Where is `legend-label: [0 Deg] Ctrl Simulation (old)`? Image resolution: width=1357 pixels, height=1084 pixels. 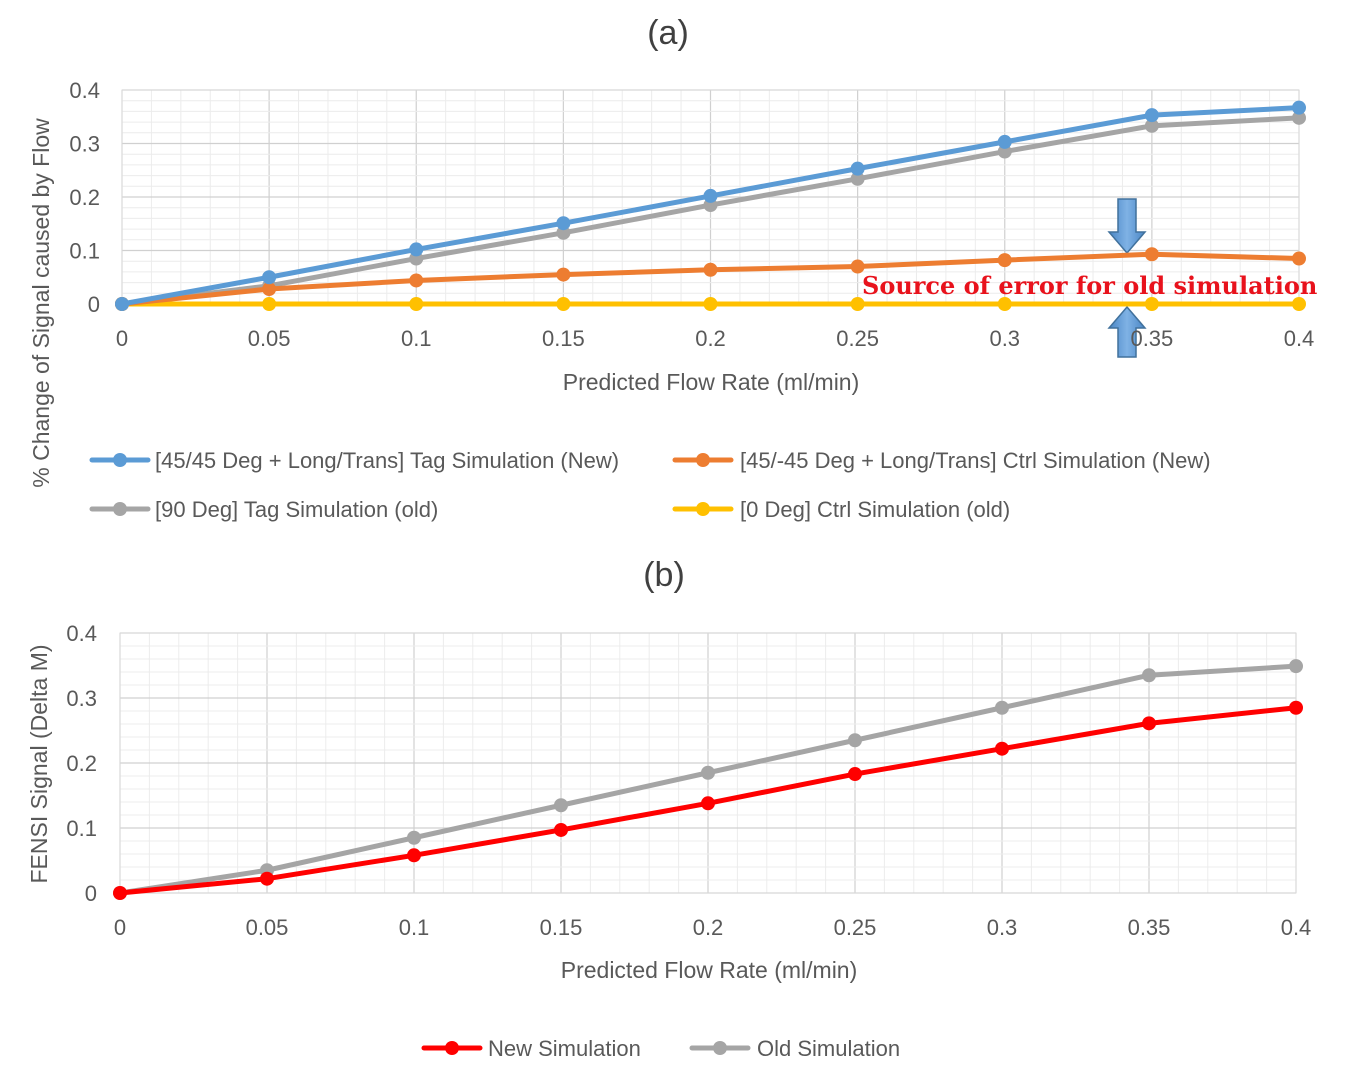 legend-label: [0 Deg] Ctrl Simulation (old) is located at coordinates (875, 509).